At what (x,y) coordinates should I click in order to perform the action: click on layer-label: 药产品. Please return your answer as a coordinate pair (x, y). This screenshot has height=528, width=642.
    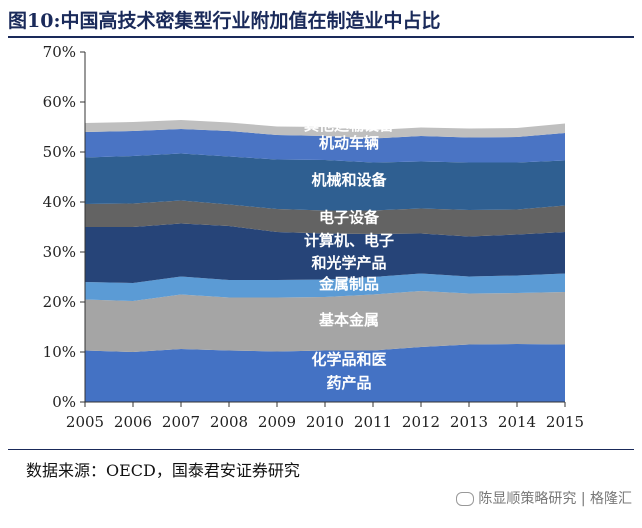
    Looking at the image, I should click on (348, 383).